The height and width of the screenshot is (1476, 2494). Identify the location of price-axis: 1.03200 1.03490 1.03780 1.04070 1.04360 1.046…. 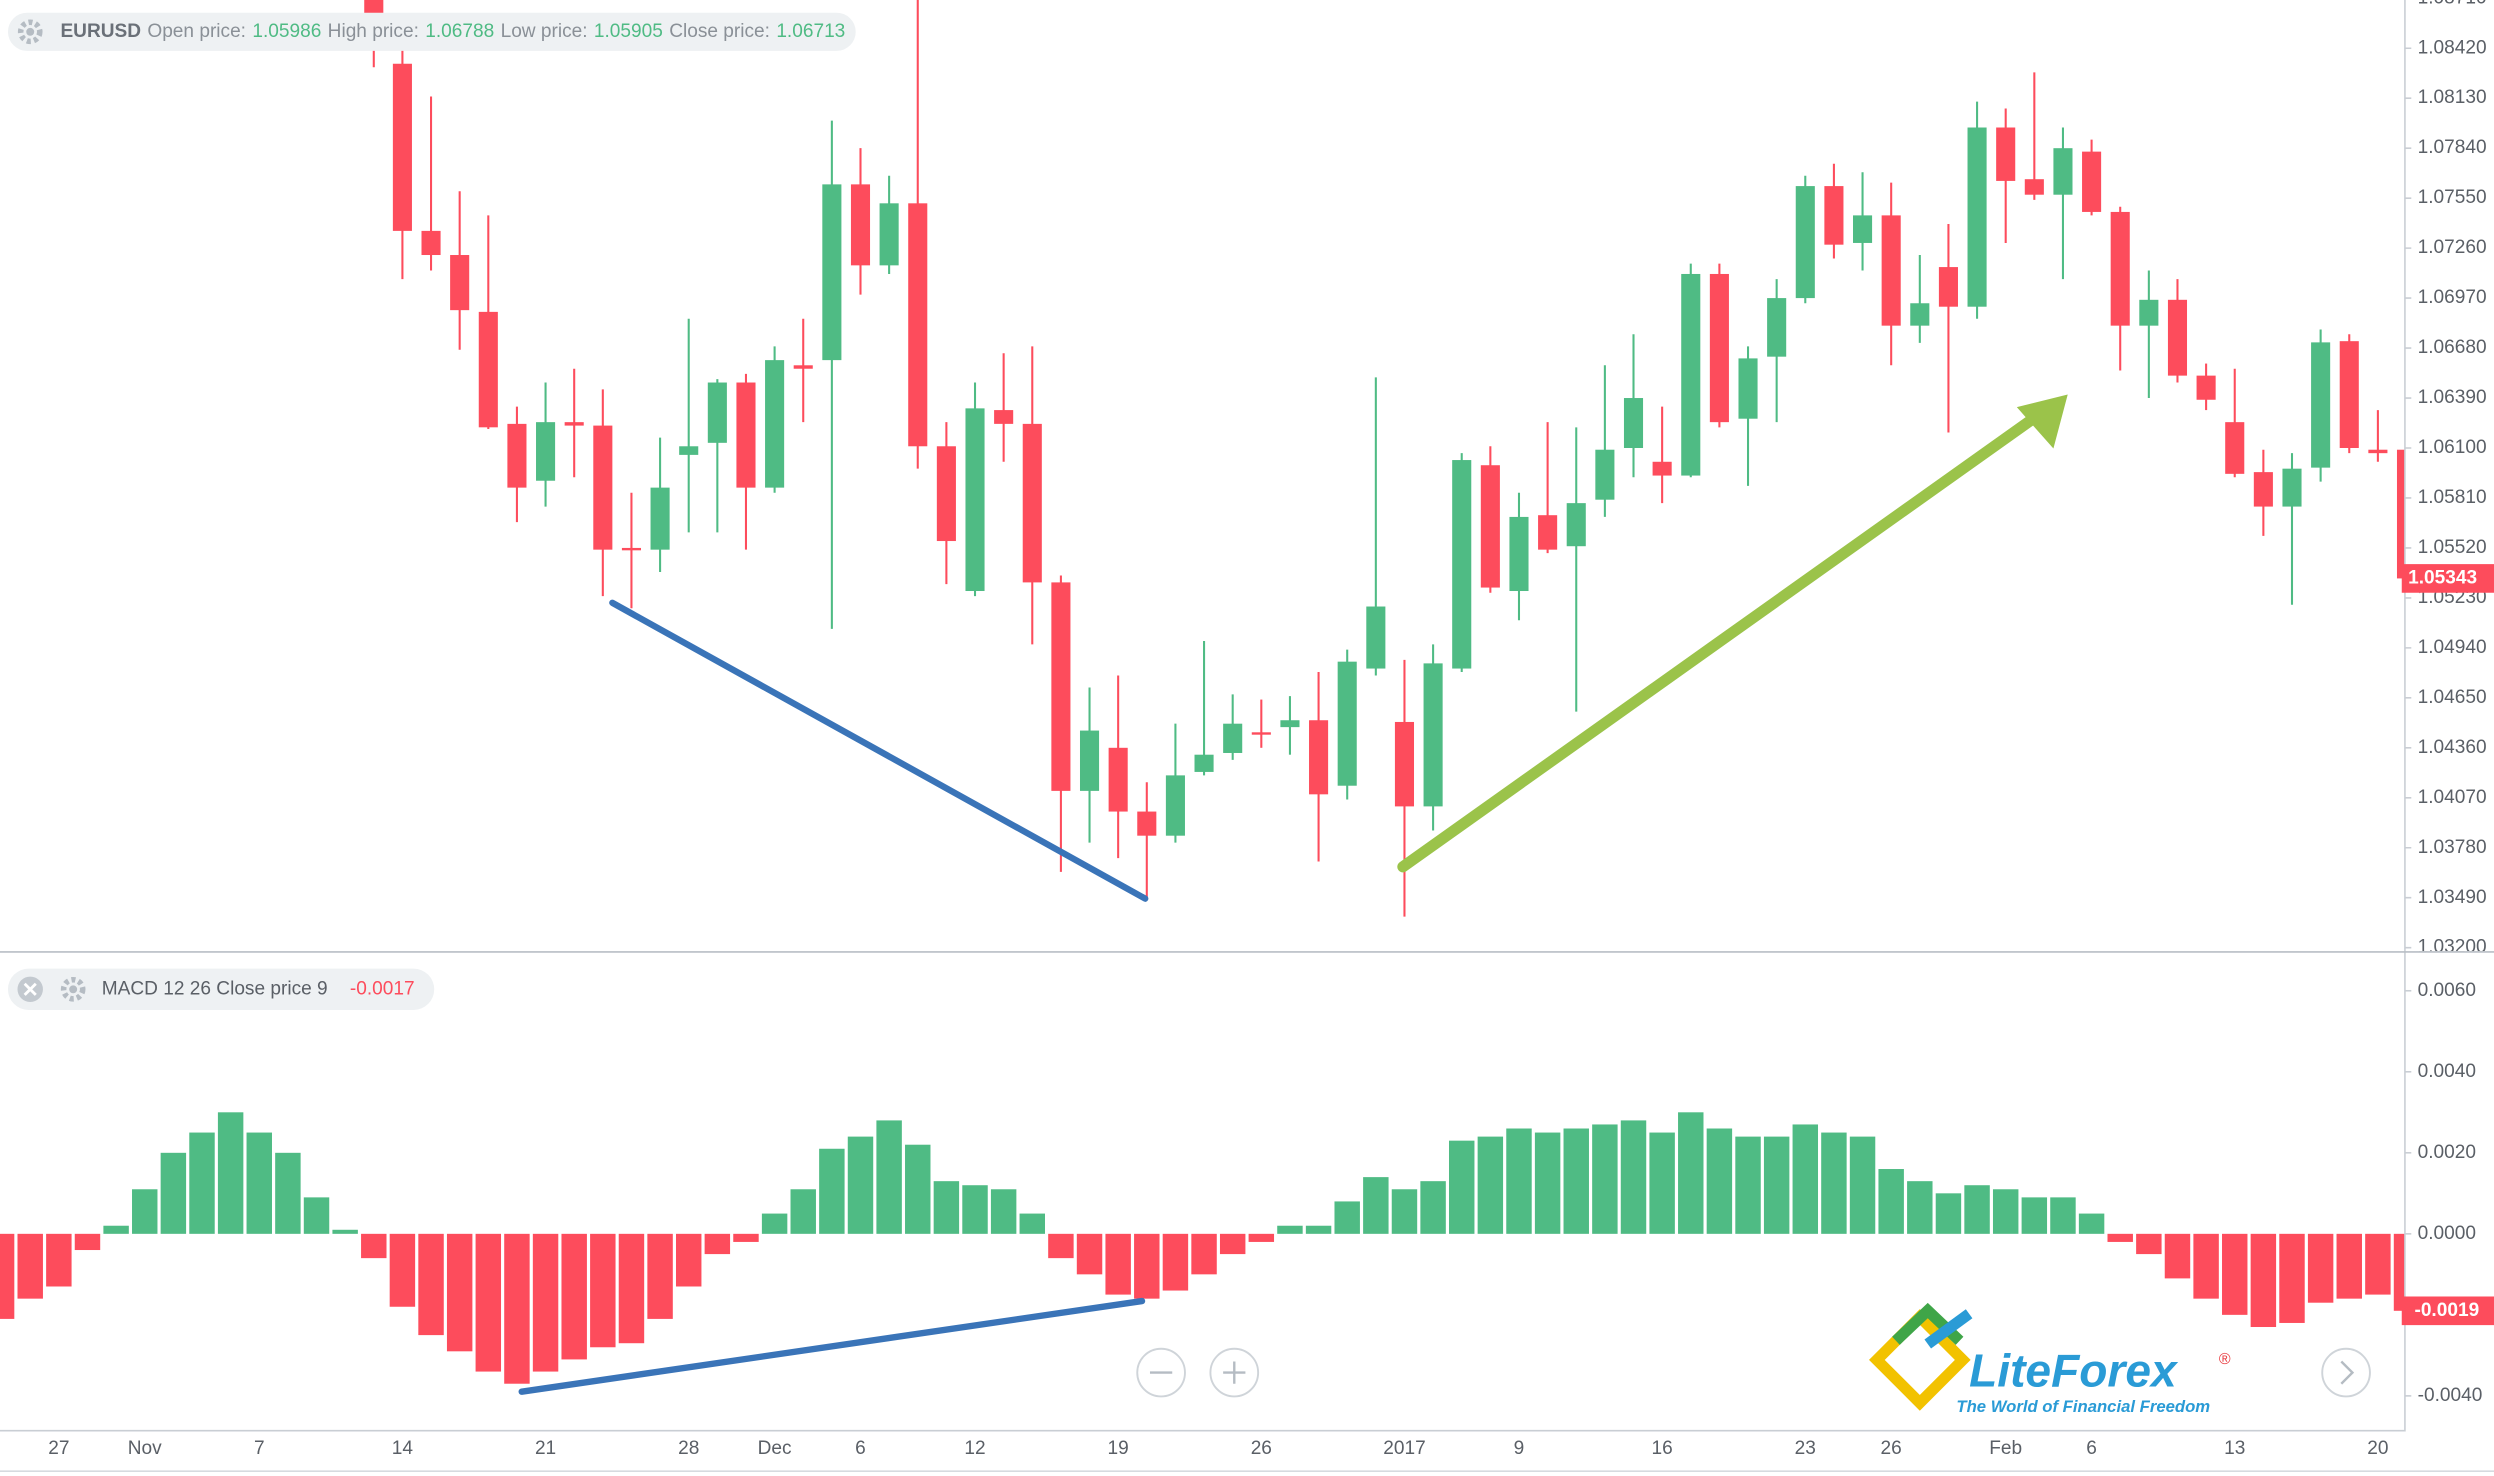
(2445, 475).